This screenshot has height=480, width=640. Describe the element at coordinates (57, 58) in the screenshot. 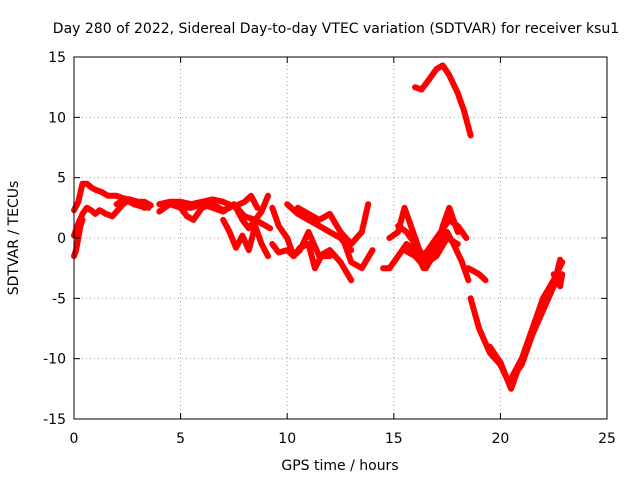

I see `y-tick-label: 15` at that location.